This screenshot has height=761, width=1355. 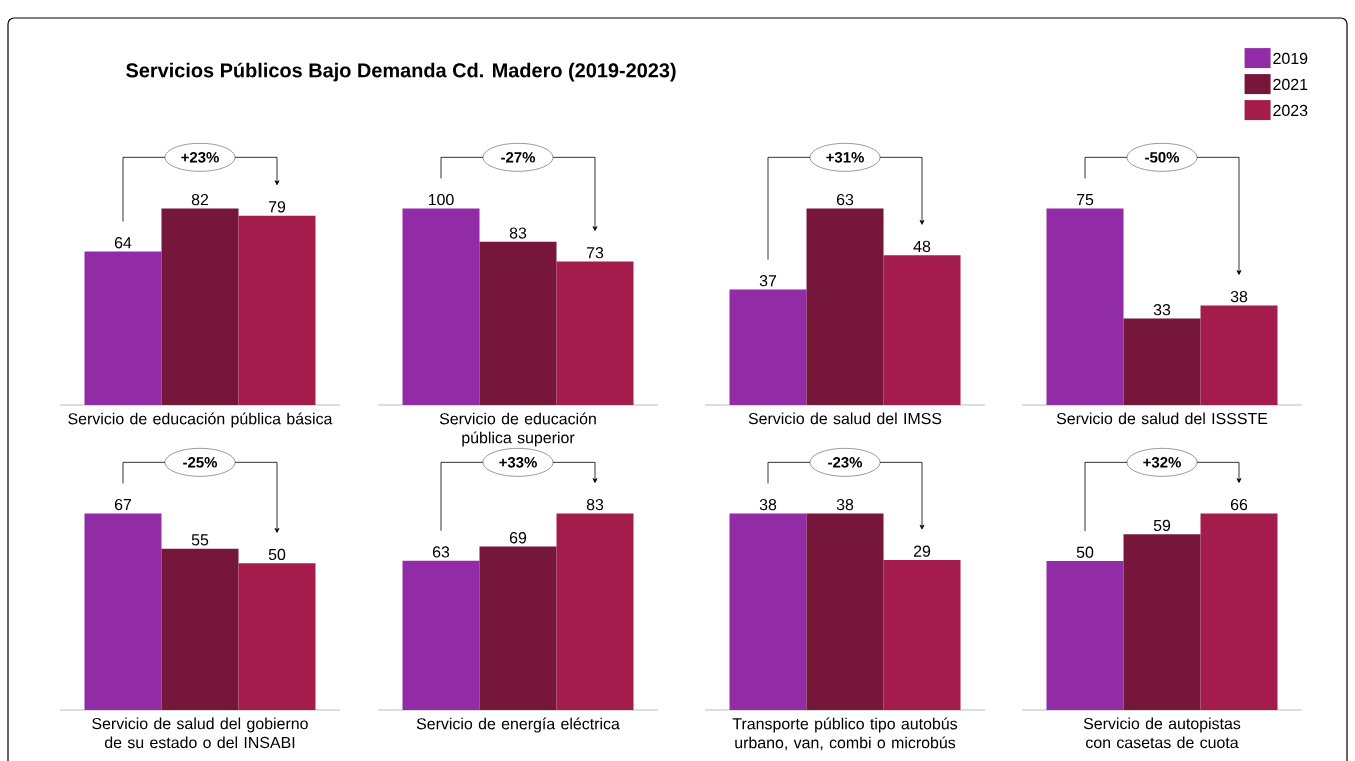 I want to click on legend-label: 2023, so click(x=1290, y=110).